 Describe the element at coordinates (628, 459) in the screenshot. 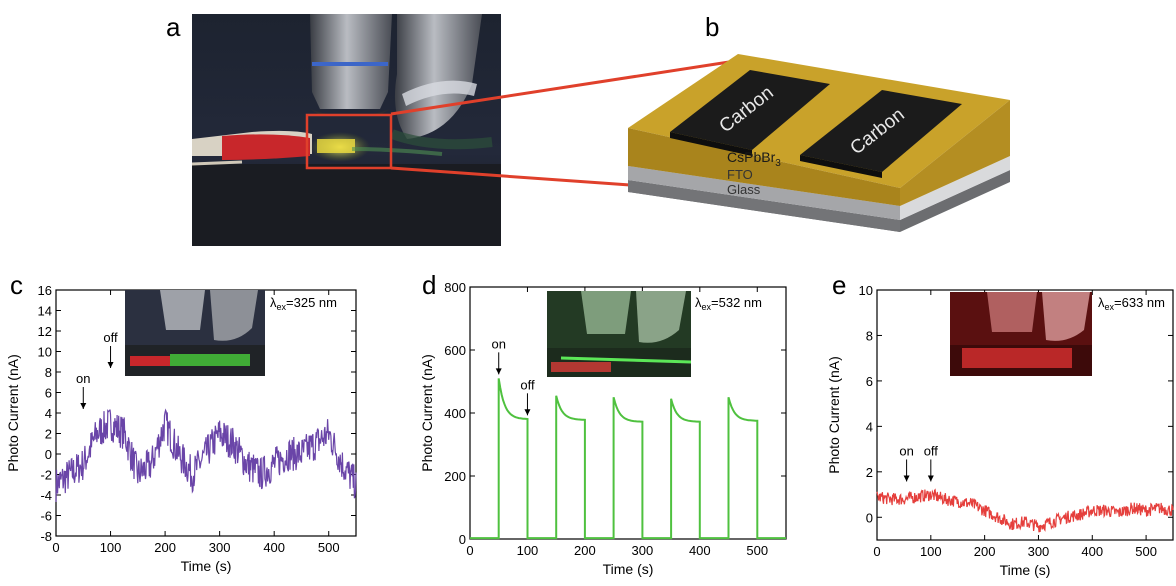

I see `chart-d-series-line` at that location.